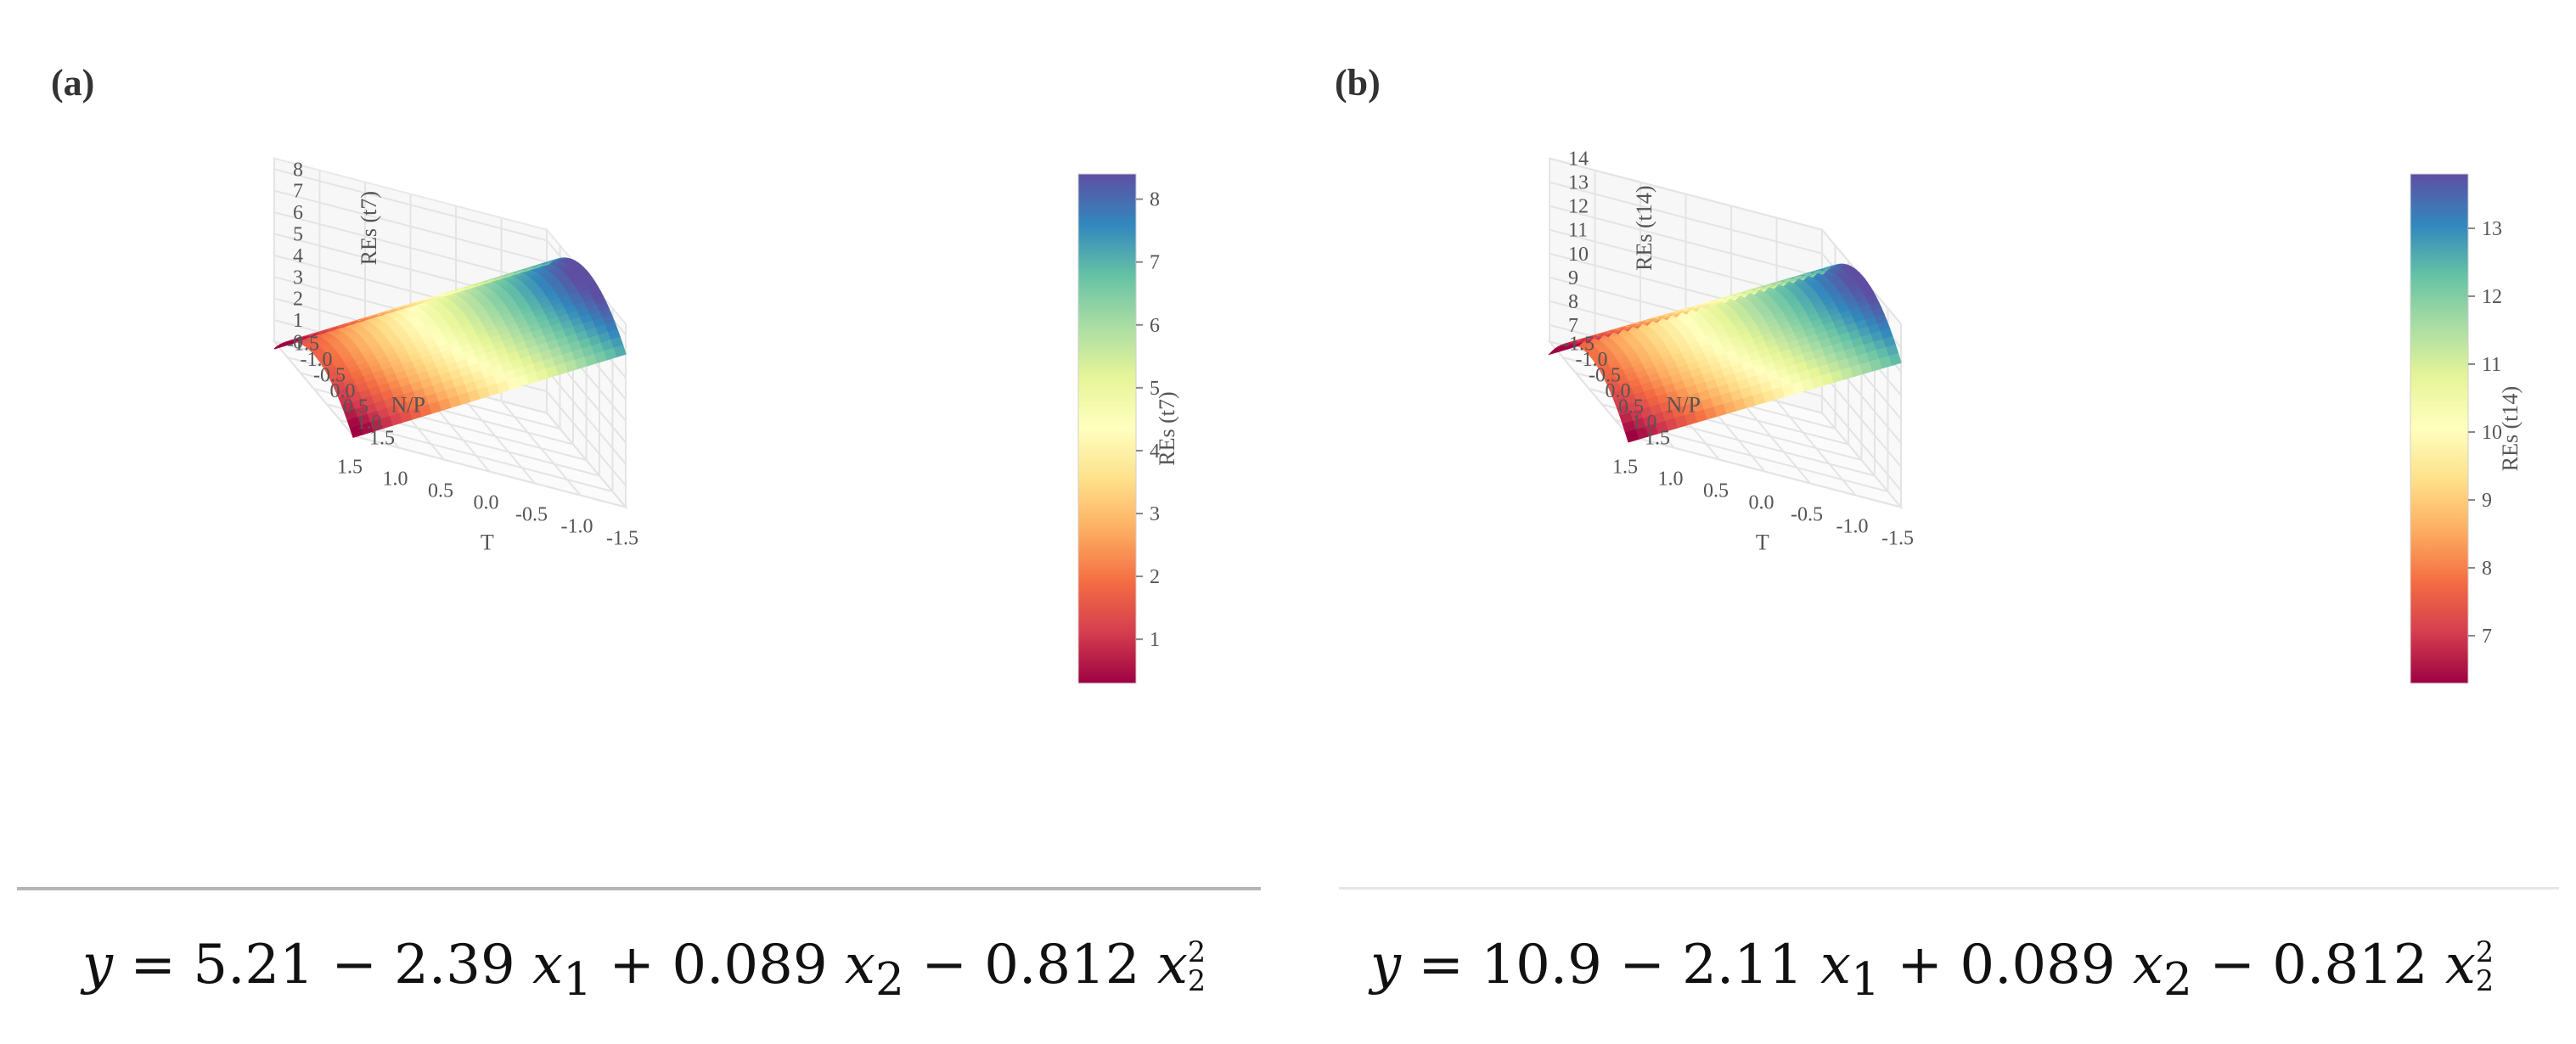 The width and height of the screenshot is (2576, 1044). Describe the element at coordinates (1683, 404) in the screenshot. I see `y-axis-title: N/P` at that location.